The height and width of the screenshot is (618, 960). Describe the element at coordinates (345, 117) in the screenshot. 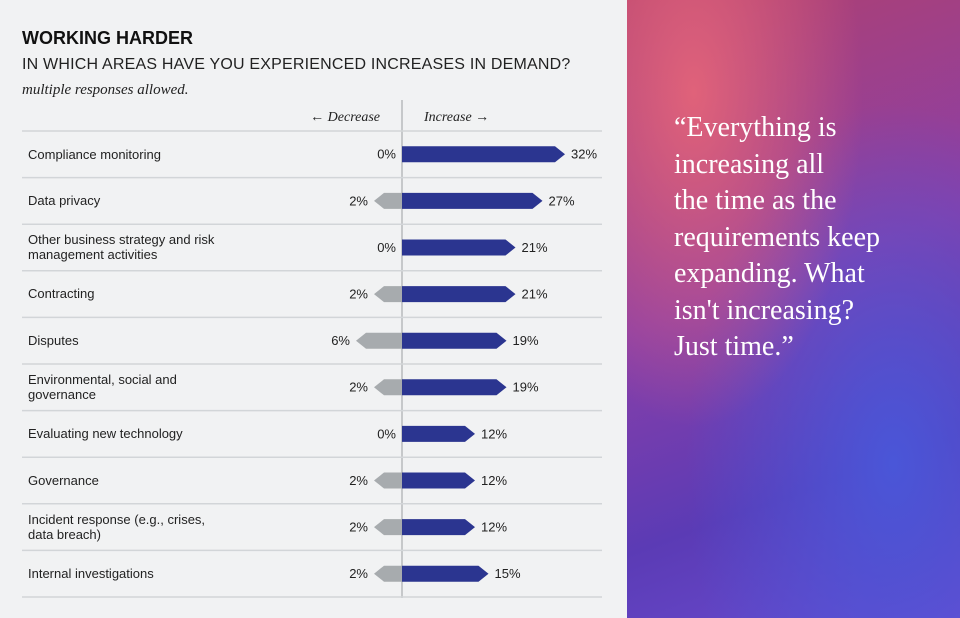

I see `legend-label: ← Decrease` at that location.